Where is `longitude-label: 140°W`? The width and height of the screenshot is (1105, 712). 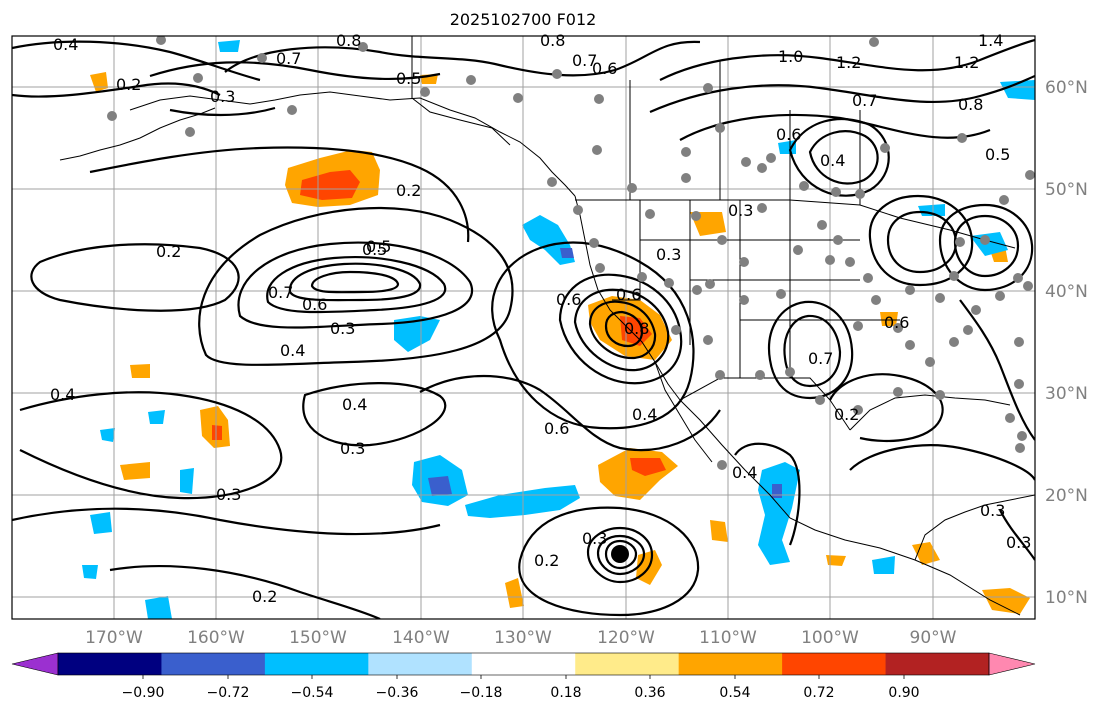 longitude-label: 140°W is located at coordinates (421, 638).